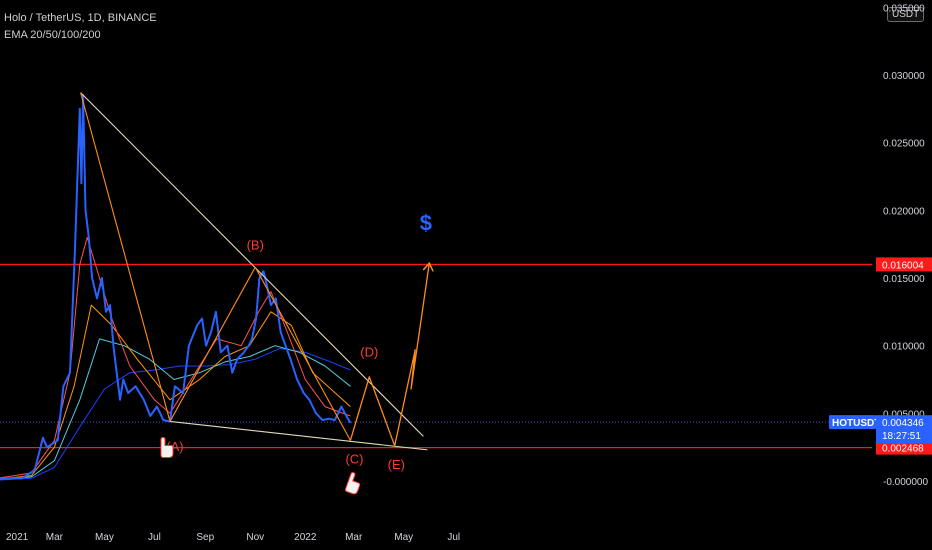  I want to click on ema50-series-line, so click(175, 392).